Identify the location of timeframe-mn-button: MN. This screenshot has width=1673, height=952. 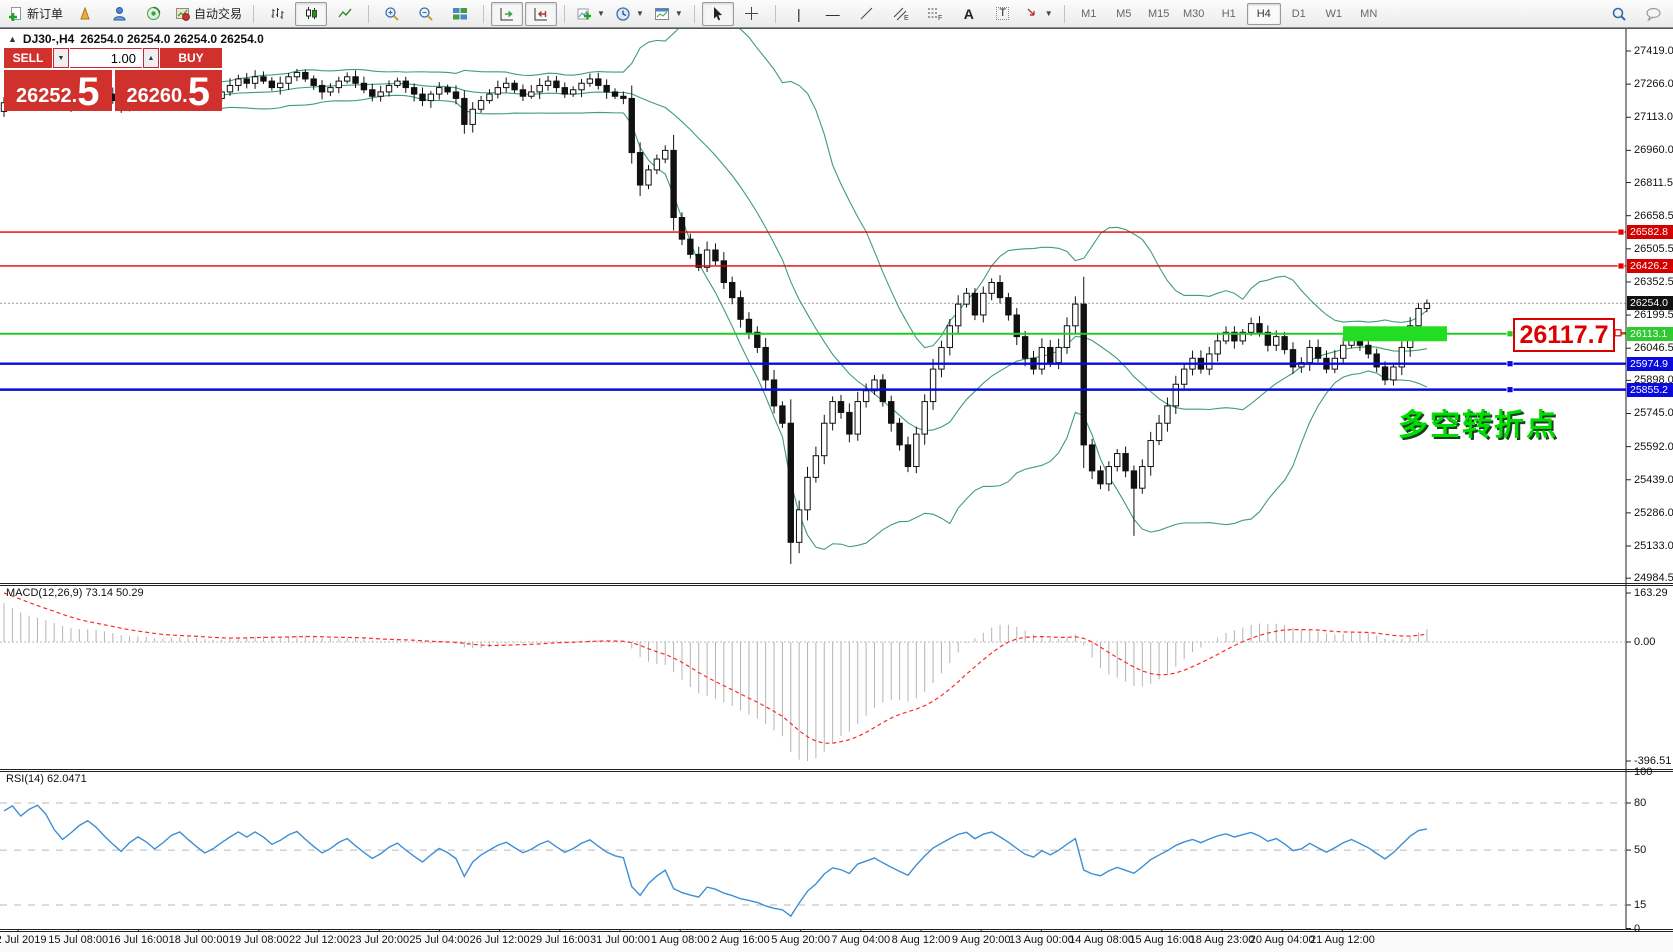
(1369, 13).